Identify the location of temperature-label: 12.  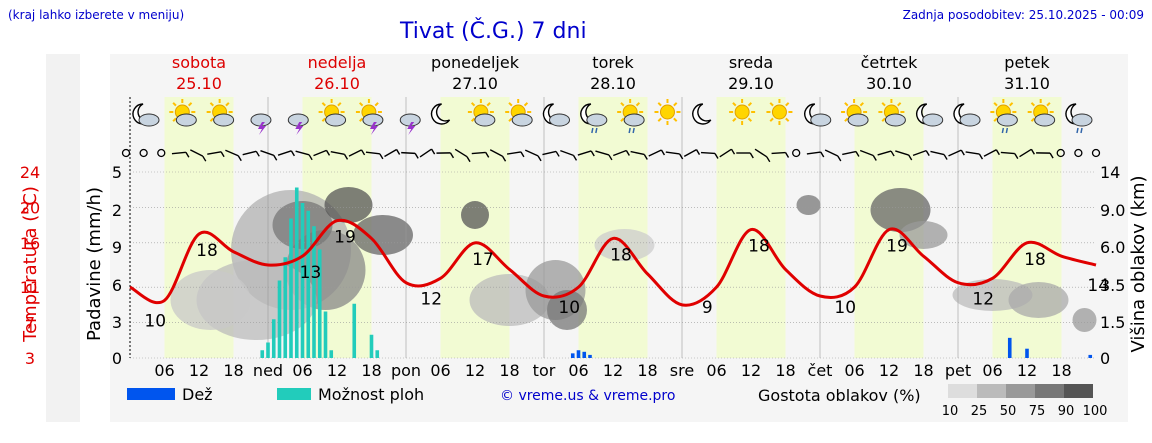
(983, 299).